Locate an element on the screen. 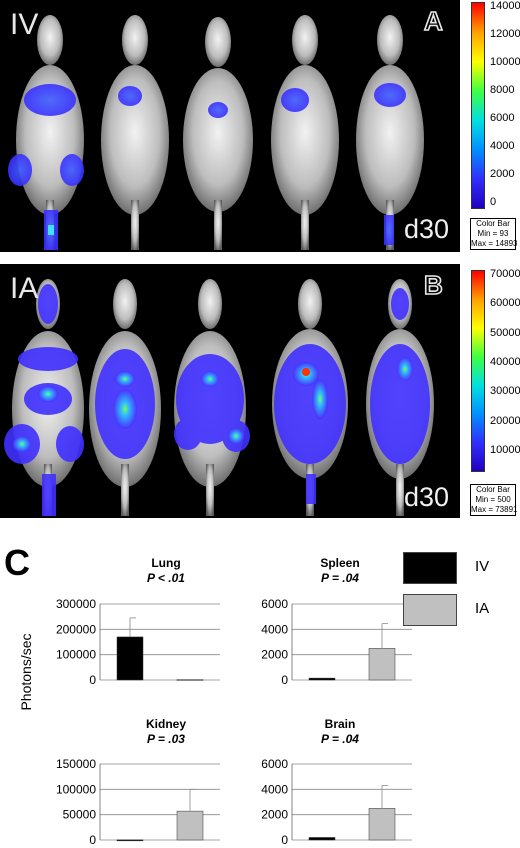  panel-a-route-label: IV is located at coordinates (24, 24).